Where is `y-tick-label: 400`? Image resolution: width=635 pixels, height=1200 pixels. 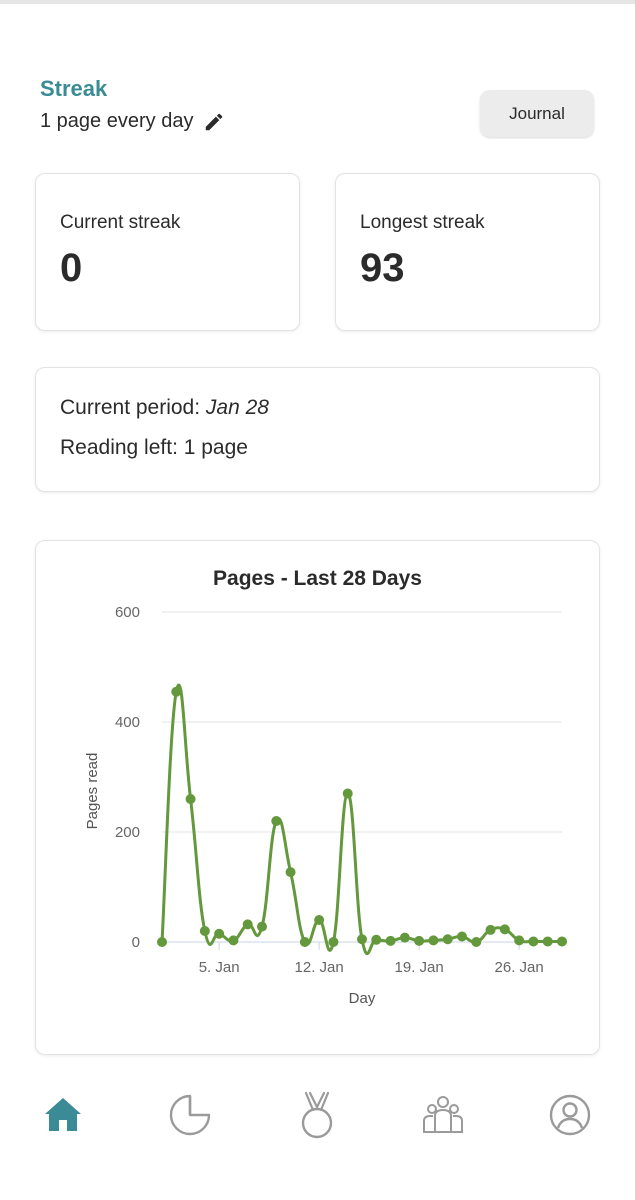
y-tick-label: 400 is located at coordinates (127, 722).